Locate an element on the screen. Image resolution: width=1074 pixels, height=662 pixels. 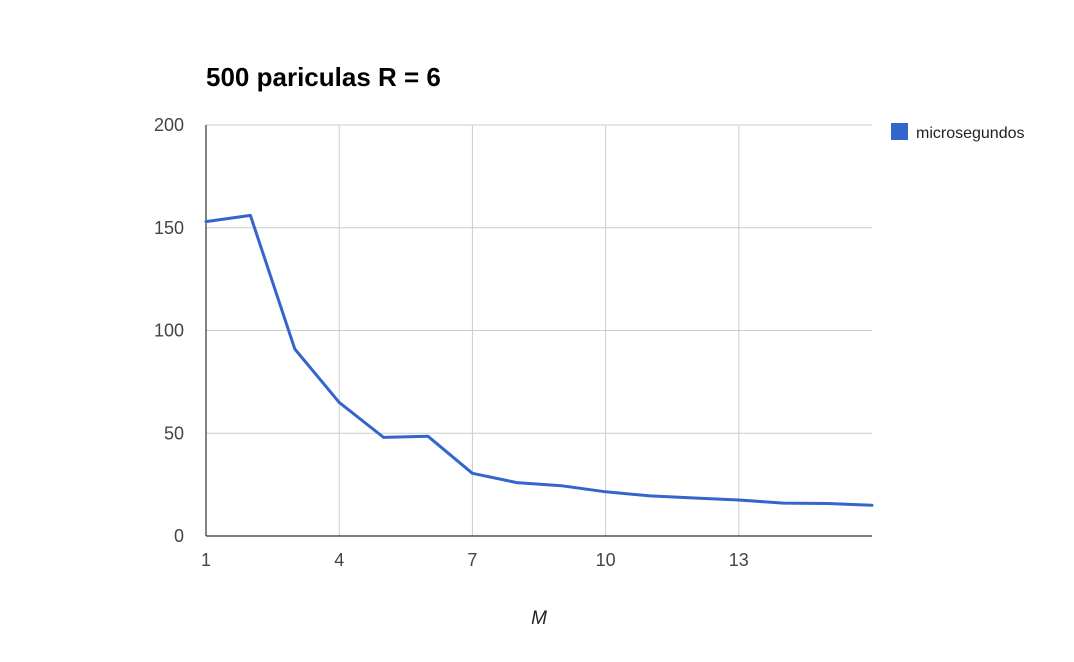
legend-swatch is located at coordinates (899, 131).